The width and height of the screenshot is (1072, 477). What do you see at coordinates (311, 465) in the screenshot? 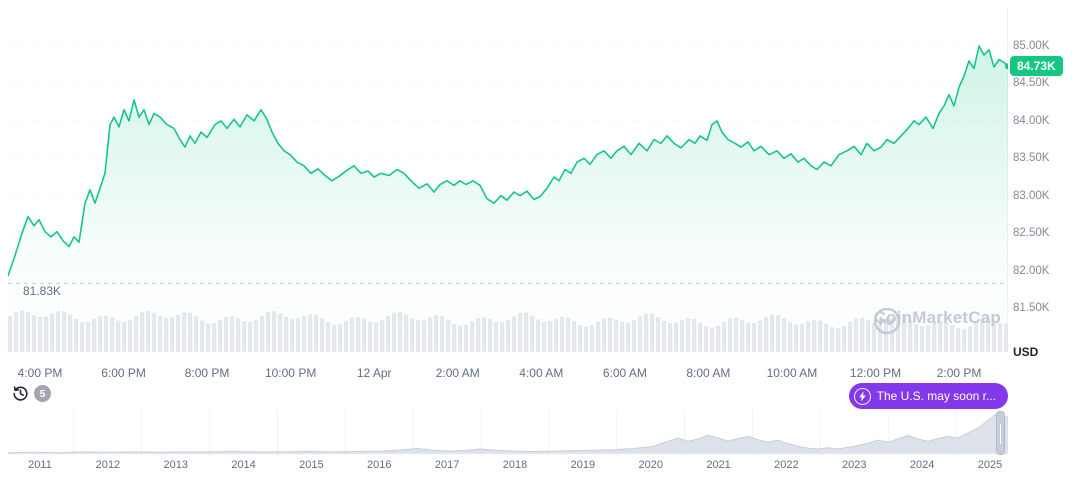
I see `timeline-year-label: 2015` at bounding box center [311, 465].